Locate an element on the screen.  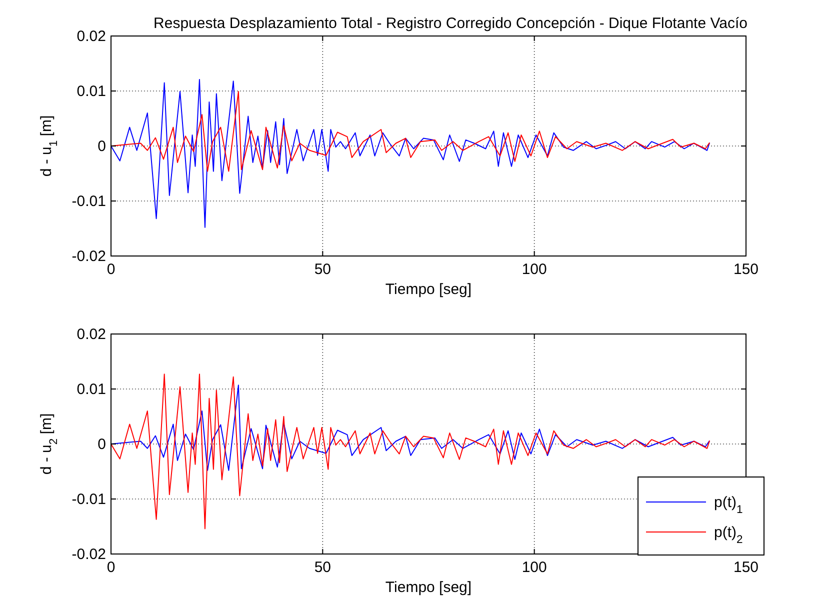
chart-title: Respuesta Desplazamiento Total - Registro Corregido Concepción - Dique Flotante Vacío is located at coordinates (451, 23).